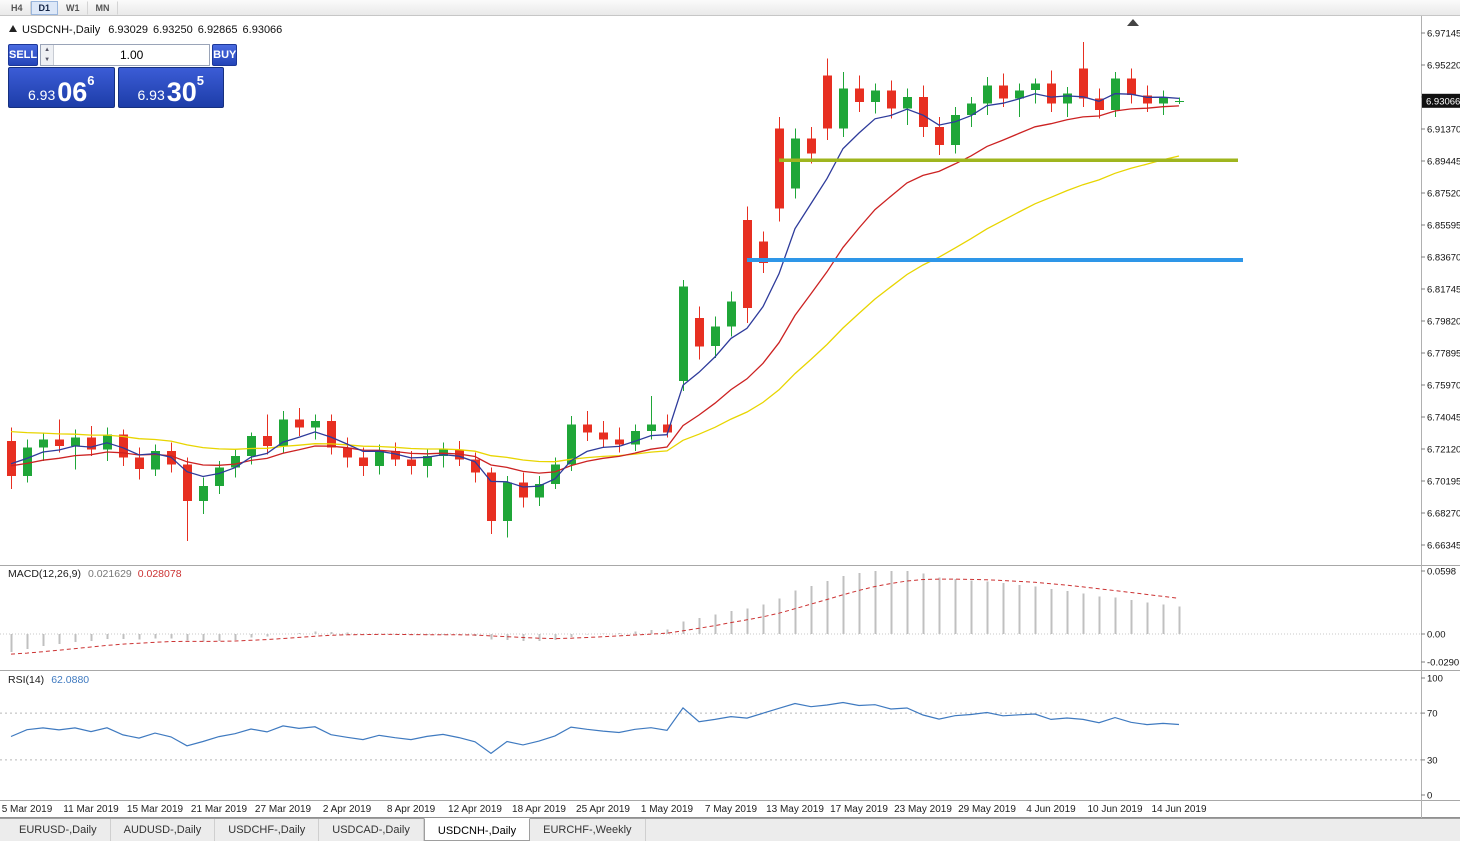 Image resolution: width=1460 pixels, height=841 pixels. I want to click on sell-price-box: 6.93 06 6, so click(61, 87).